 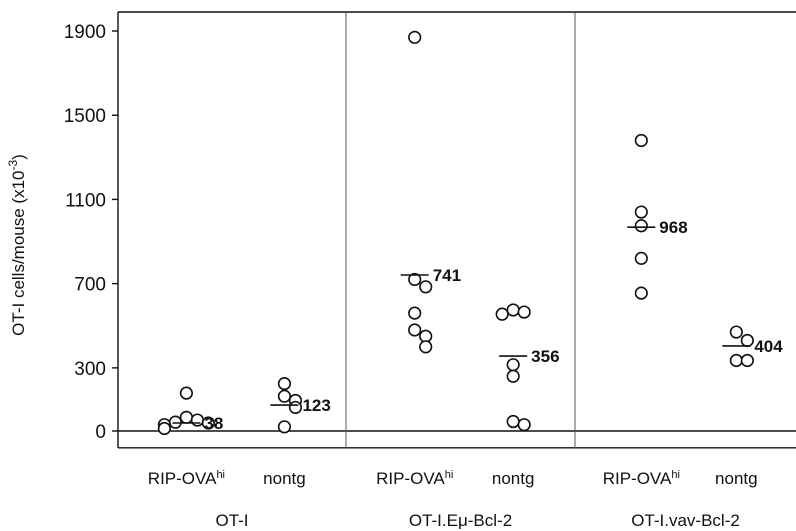 What do you see at coordinates (231, 520) in the screenshot?
I see `group-label: OT-I` at bounding box center [231, 520].